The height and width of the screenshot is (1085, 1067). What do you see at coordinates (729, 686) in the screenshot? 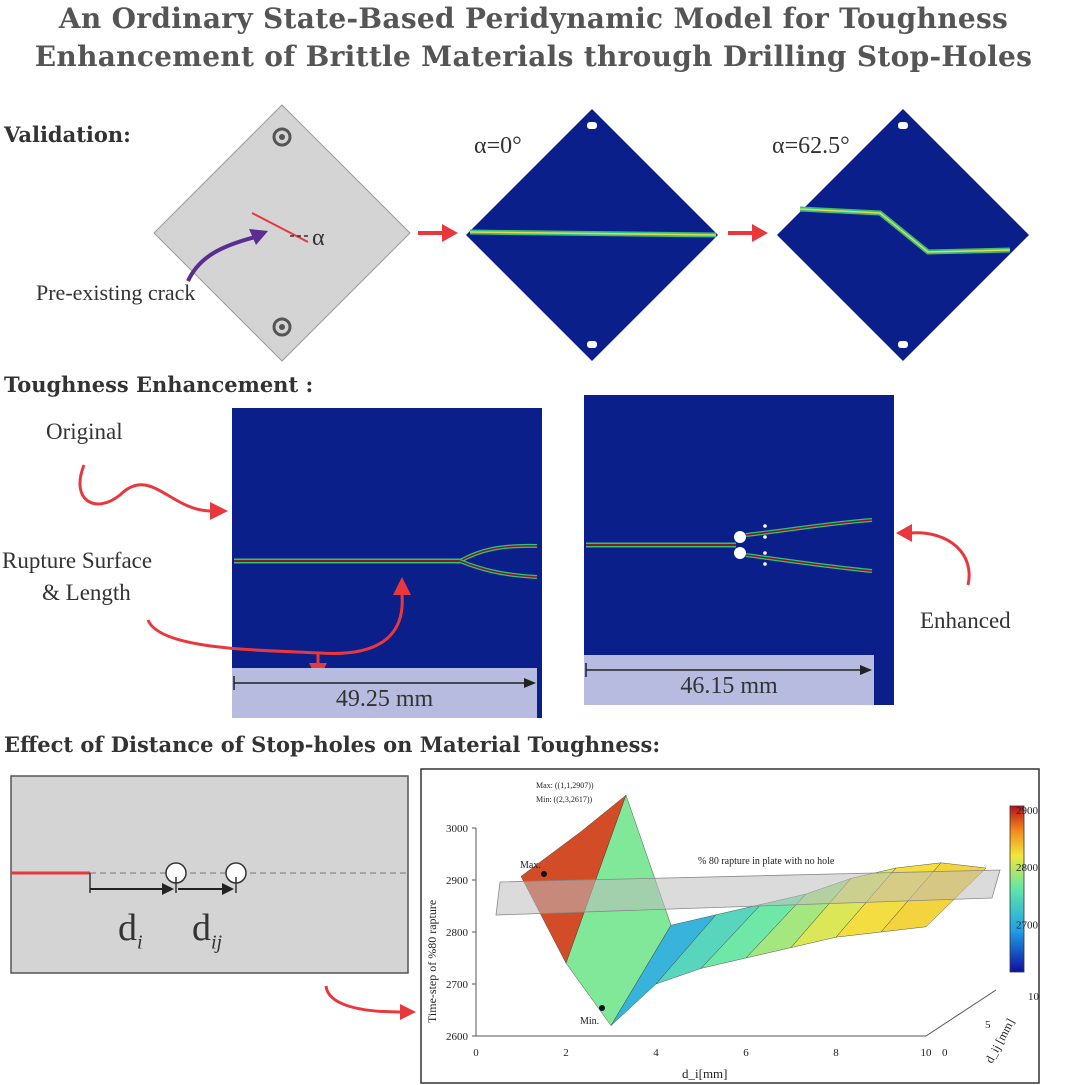
I see `enhanced-length-value: 46.15 mm` at bounding box center [729, 686].